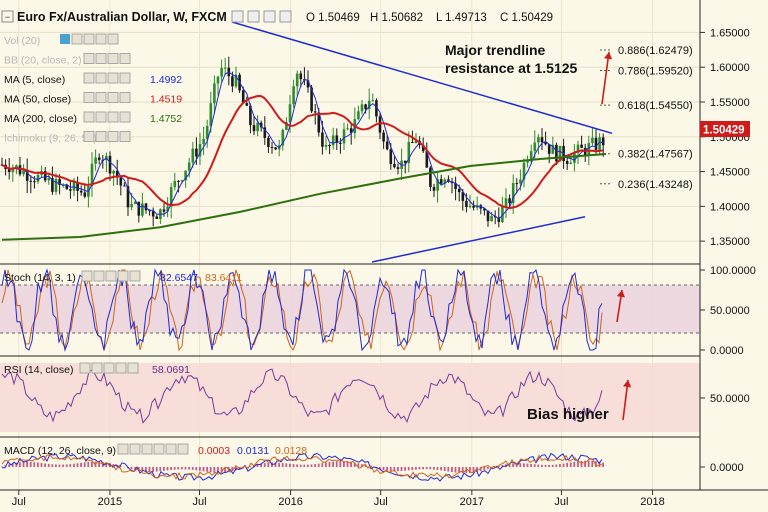  I want to click on x-tick-label: 2015, so click(110, 502).